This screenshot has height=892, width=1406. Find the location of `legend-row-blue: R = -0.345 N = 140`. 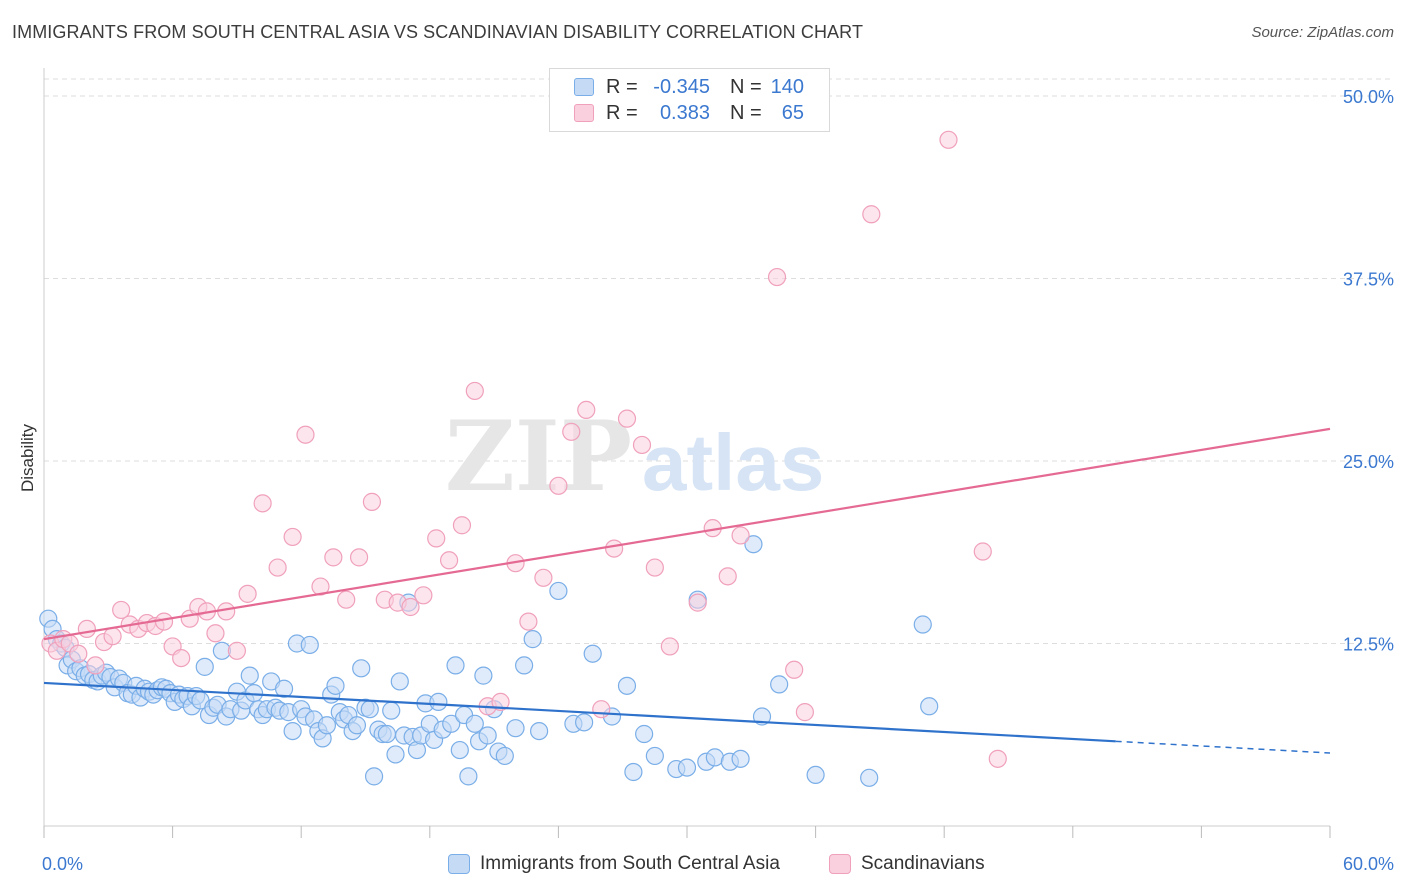

legend-row-blue: R = -0.345 N = 140 is located at coordinates (689, 87).